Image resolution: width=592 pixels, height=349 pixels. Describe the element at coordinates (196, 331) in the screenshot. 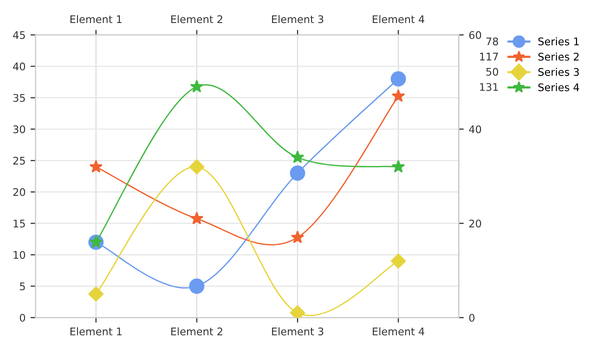

I see `x-tick-label: Element 2` at that location.